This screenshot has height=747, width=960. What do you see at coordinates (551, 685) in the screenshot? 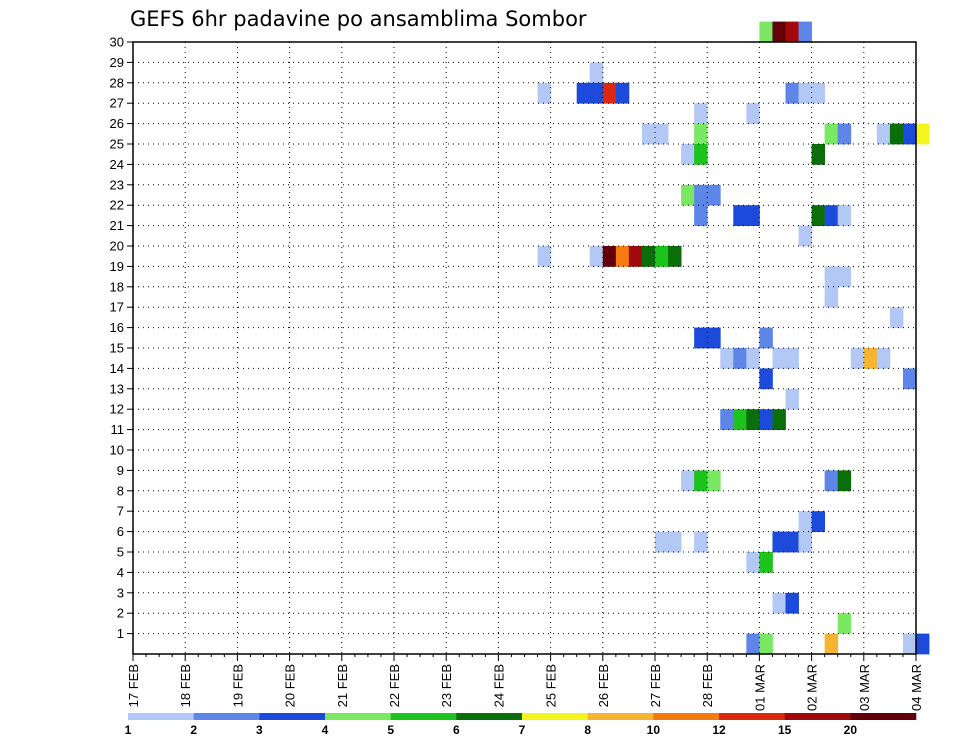
I see `x-tick-label: 25 FEB` at bounding box center [551, 685].